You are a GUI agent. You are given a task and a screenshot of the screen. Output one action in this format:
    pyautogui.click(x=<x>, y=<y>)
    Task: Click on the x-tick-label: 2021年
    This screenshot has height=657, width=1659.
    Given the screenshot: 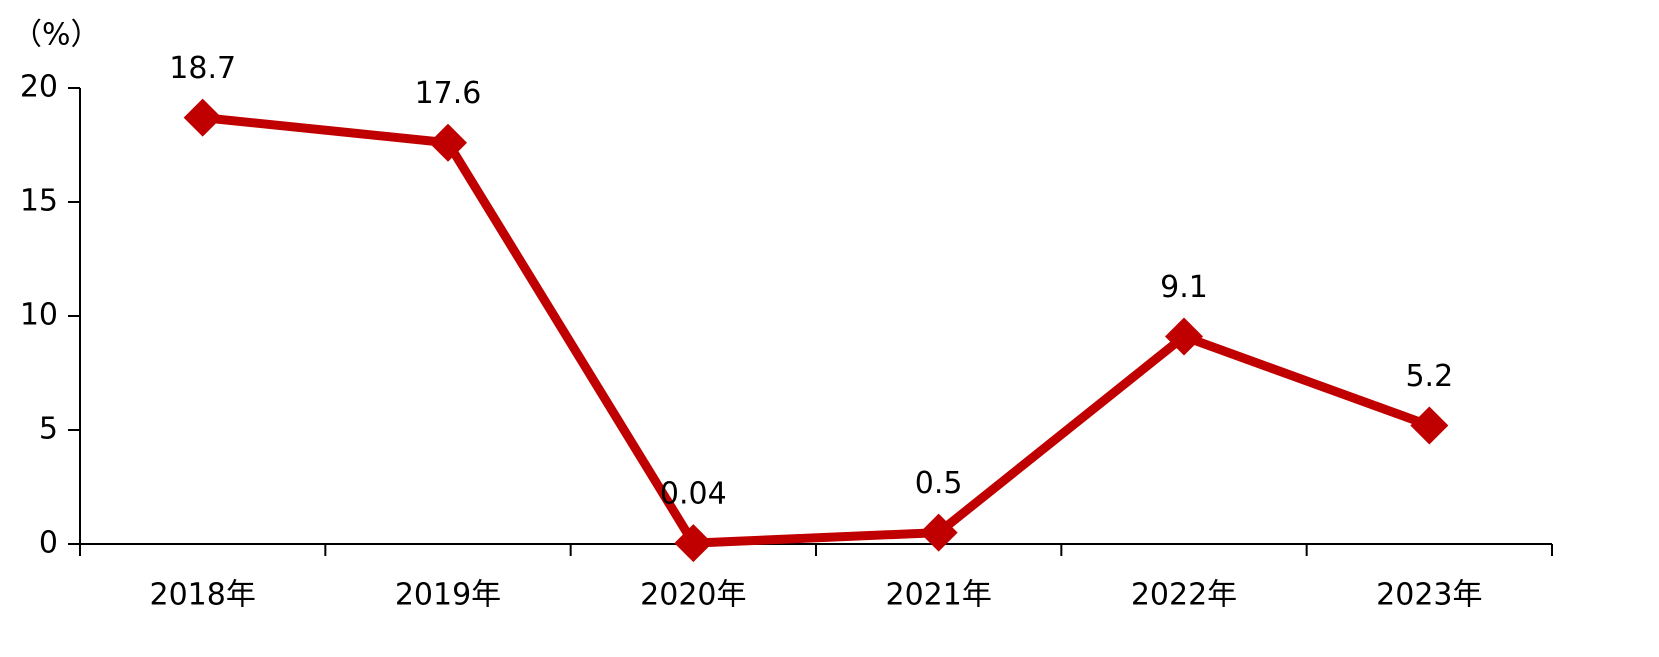 What is the action you would take?
    pyautogui.click(x=938, y=595)
    